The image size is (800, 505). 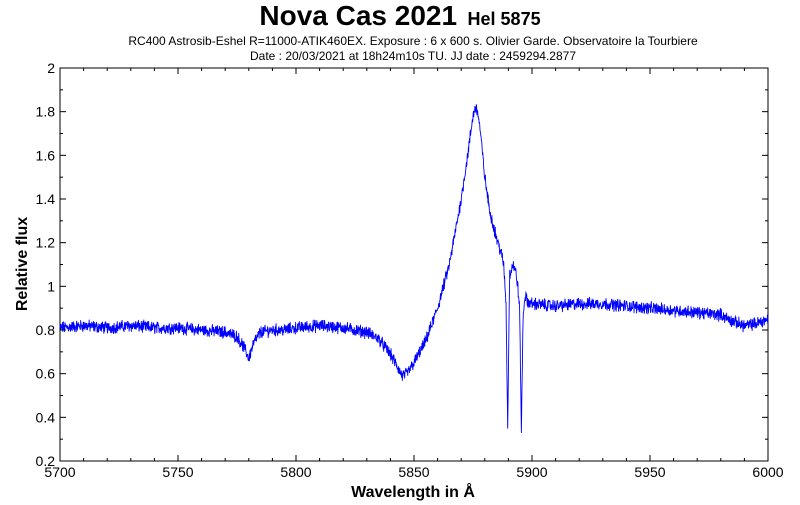 I want to click on chart-title-suffix: Hel 5875, so click(x=504, y=19).